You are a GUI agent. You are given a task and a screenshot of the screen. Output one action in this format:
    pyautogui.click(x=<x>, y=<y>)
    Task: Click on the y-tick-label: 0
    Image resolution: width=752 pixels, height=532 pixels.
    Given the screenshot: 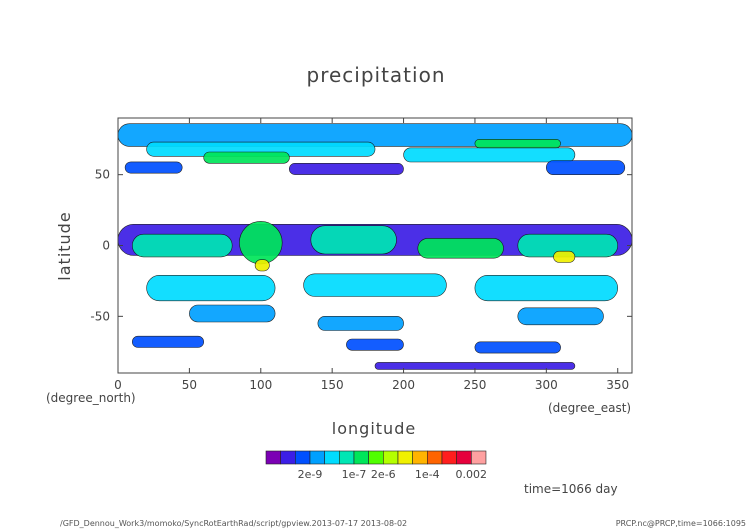 What is the action you would take?
    pyautogui.click(x=106, y=246)
    